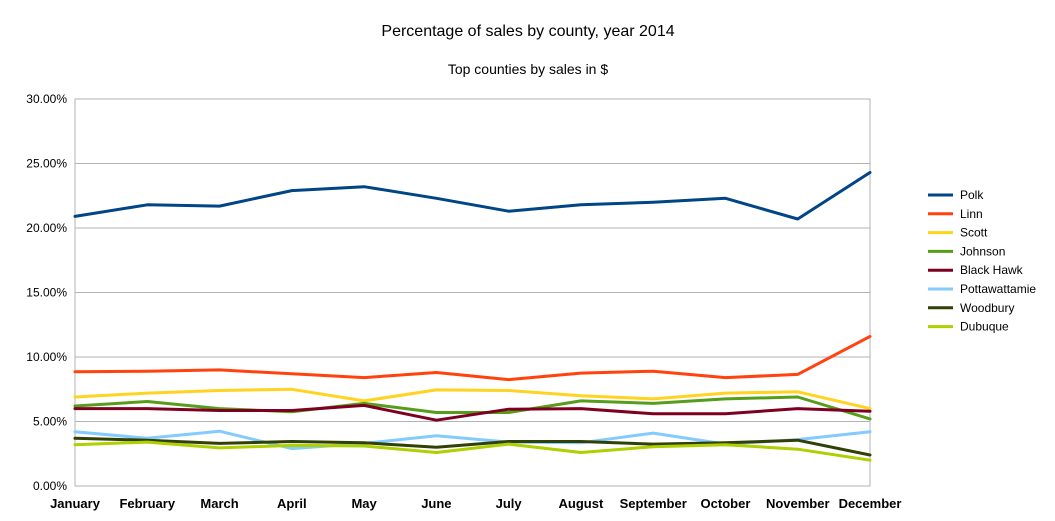  What do you see at coordinates (292, 503) in the screenshot?
I see `x-tick-label: April` at bounding box center [292, 503].